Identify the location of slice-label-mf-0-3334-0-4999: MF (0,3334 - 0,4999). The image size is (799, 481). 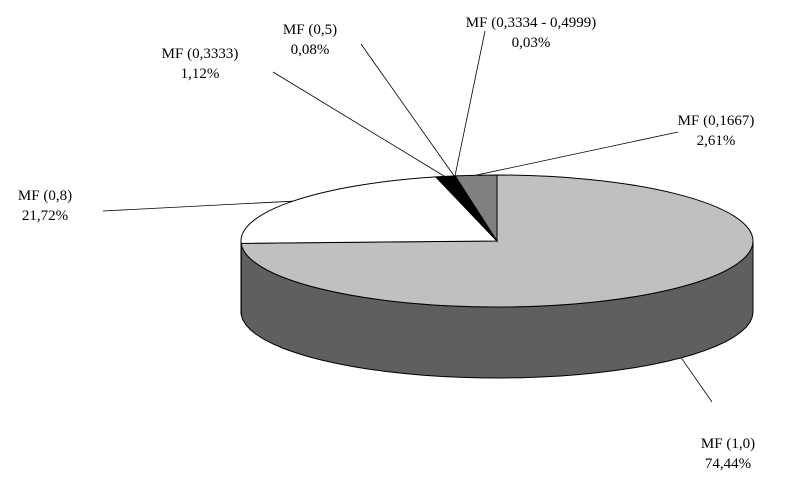
(531, 23).